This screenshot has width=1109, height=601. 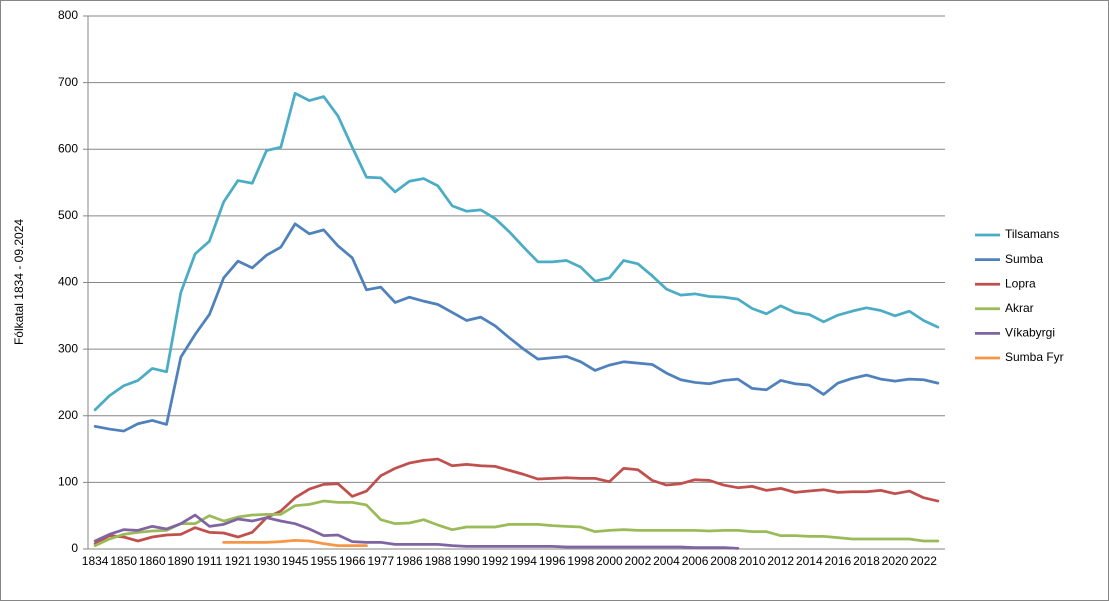 I want to click on x-tick-label: 1998, so click(x=580, y=561).